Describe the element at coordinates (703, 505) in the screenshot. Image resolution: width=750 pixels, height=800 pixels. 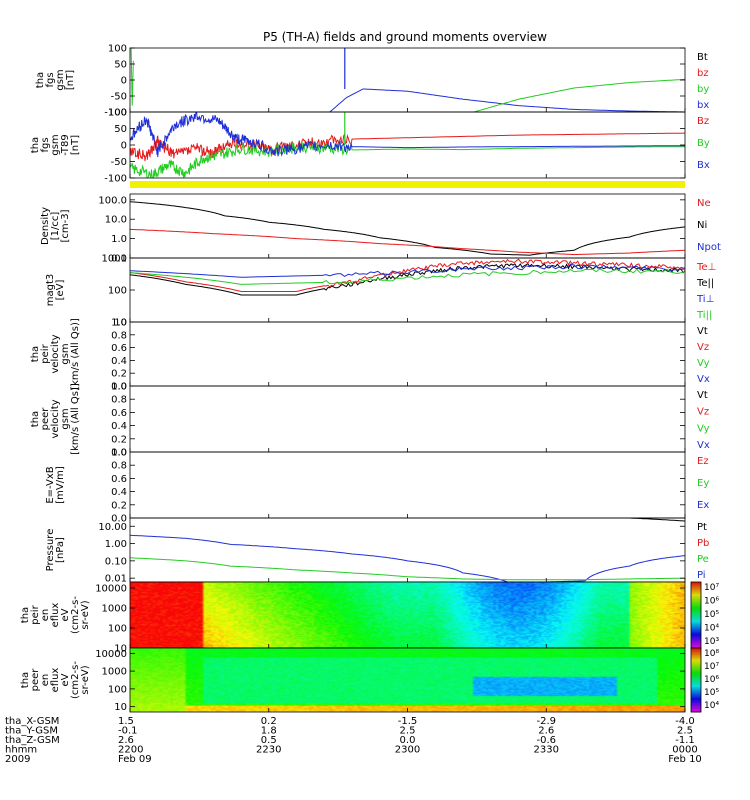
I see `legend-entry-Ex: Ex` at that location.